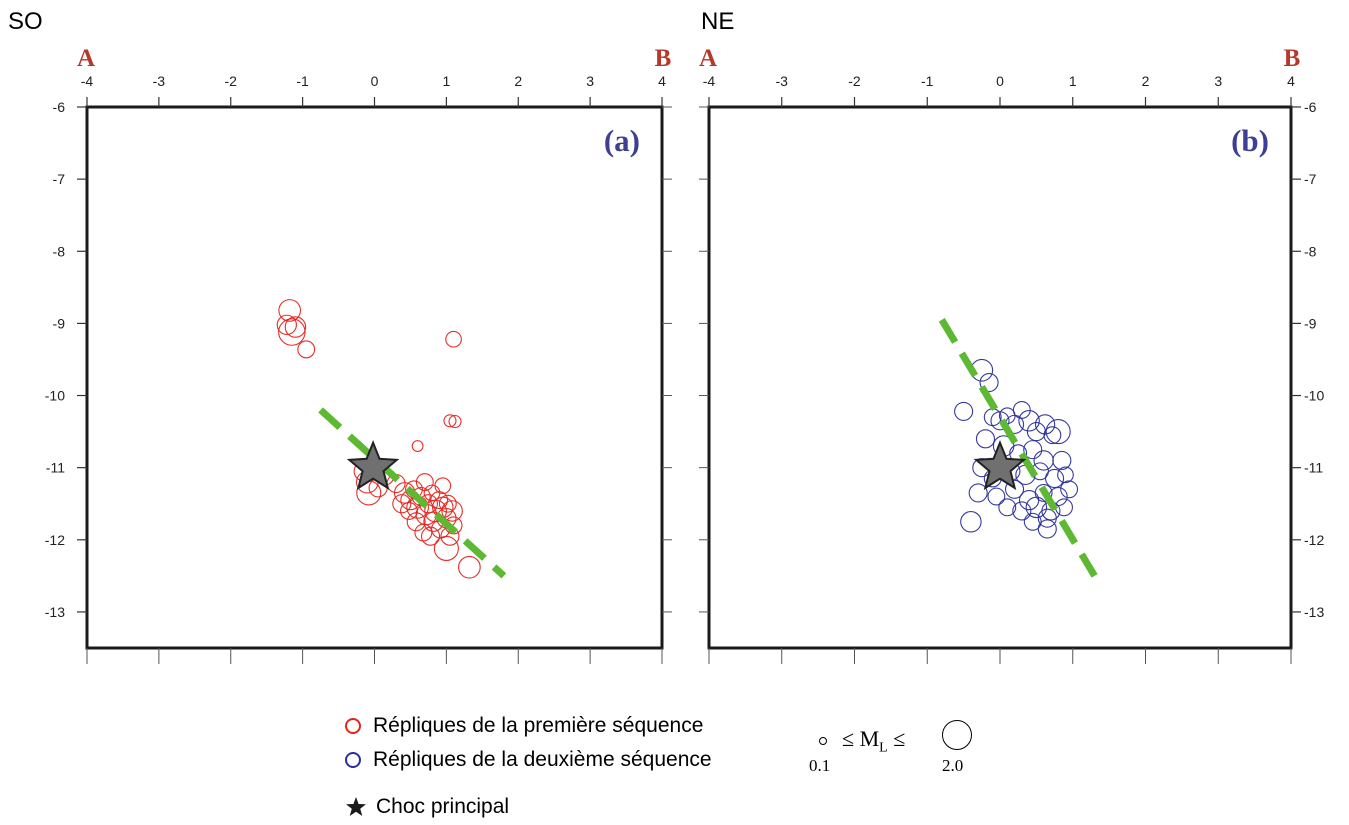  What do you see at coordinates (820, 765) in the screenshot?
I see `scale-min-label: 0.1` at bounding box center [820, 765].